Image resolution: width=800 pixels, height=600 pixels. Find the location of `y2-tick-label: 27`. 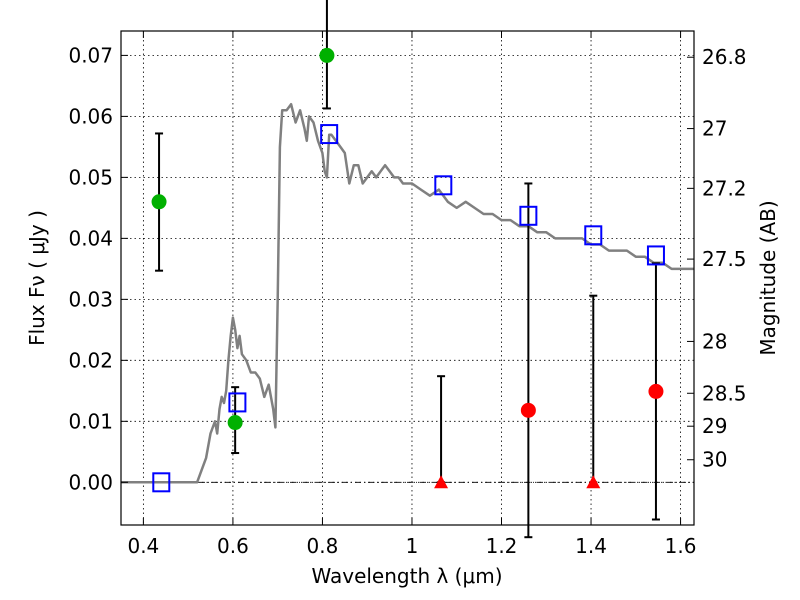

y2-tick-label: 27 is located at coordinates (714, 129).